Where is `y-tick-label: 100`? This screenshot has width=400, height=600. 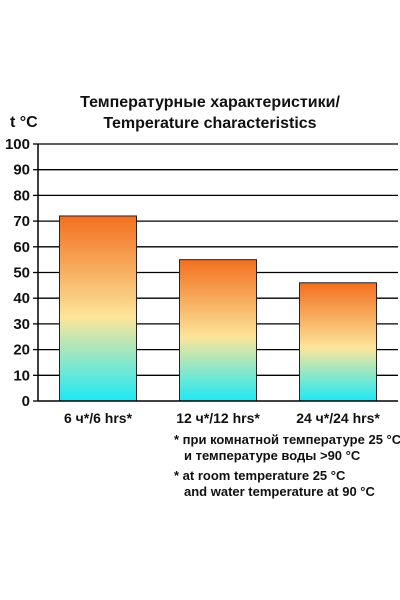
y-tick-label: 100 is located at coordinates (17, 144).